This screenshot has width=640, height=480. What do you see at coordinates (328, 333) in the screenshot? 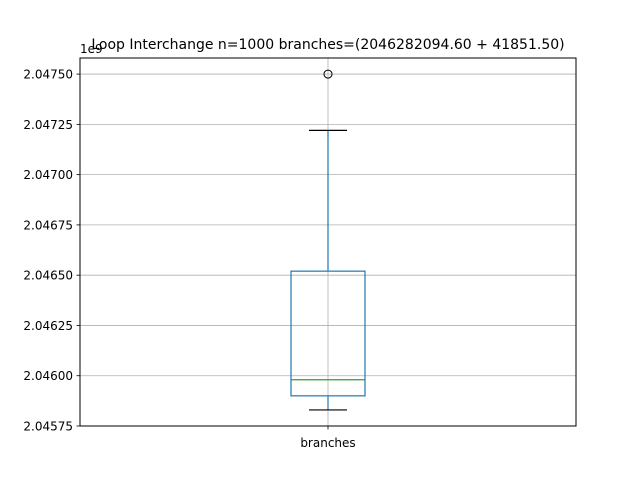
I see `iqr-box` at bounding box center [328, 333].